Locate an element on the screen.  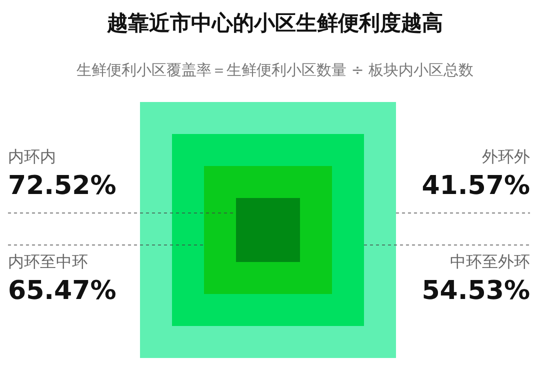
text: 越靠近市中心的小区生鲜便利度越高 is located at coordinates (274, 23).